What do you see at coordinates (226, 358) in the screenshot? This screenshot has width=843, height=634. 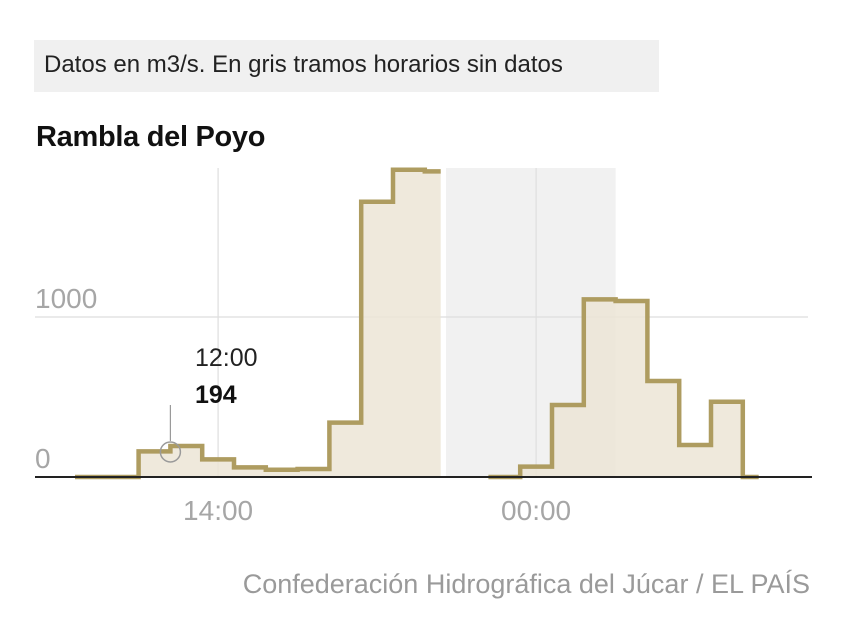 I see `annotation-time: 12:00` at bounding box center [226, 358].